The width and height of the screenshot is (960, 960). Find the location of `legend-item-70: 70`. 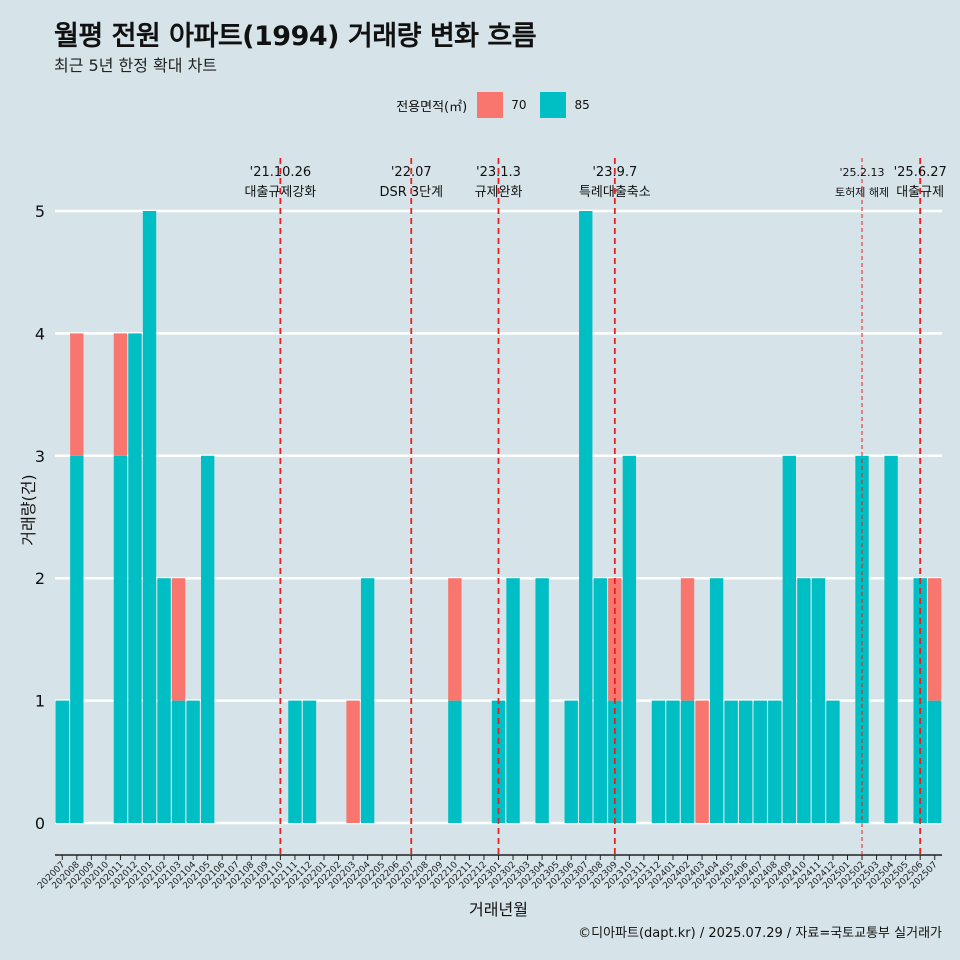

legend-item-70: 70 is located at coordinates (501, 105).